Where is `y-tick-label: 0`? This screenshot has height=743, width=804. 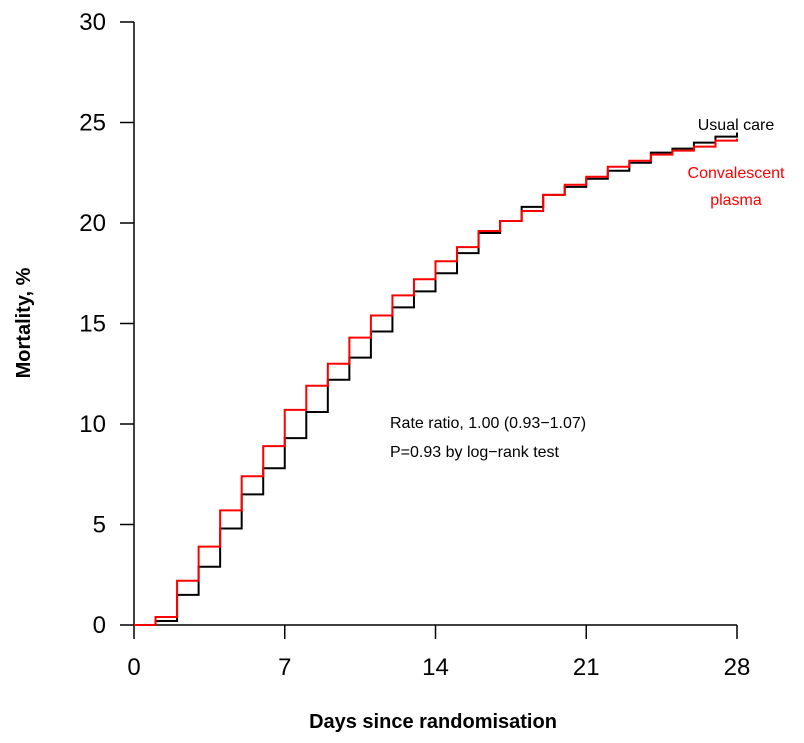 y-tick-label: 0 is located at coordinates (99, 625).